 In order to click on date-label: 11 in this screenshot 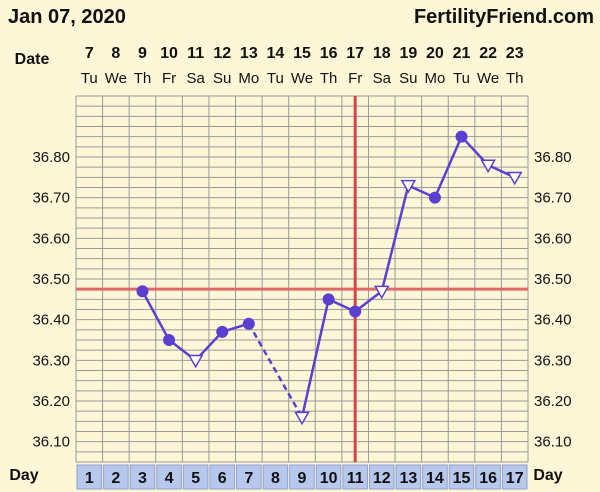, I will do `click(195, 53)`.